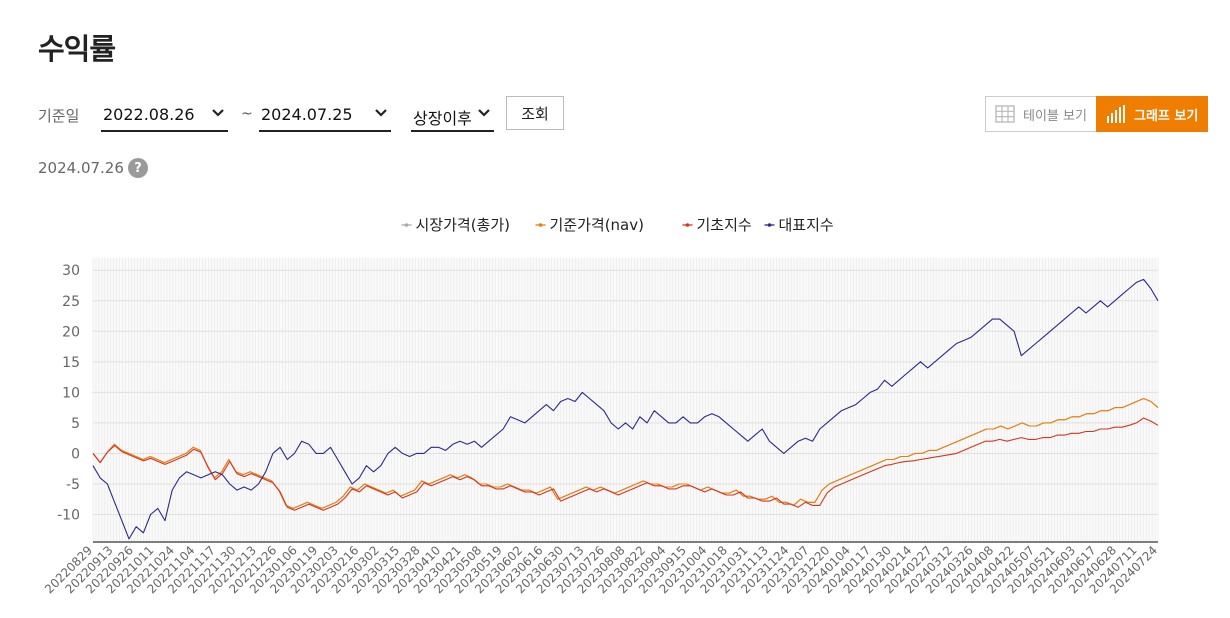 The width and height of the screenshot is (1230, 618). What do you see at coordinates (77, 49) in the screenshot?
I see `page-title: 수익률` at bounding box center [77, 49].